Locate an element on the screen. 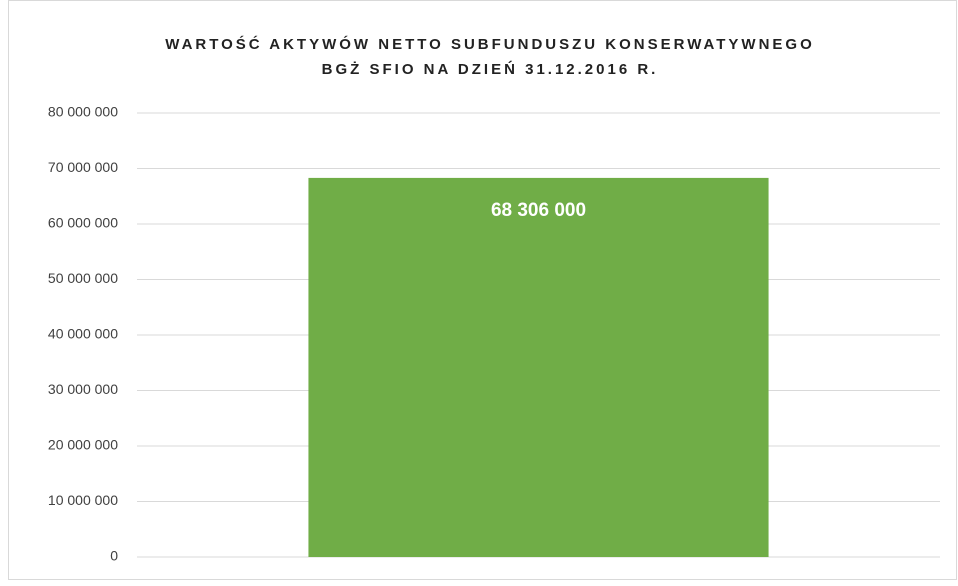 The image size is (958, 586). y-tick-label: 0 is located at coordinates (114, 556).